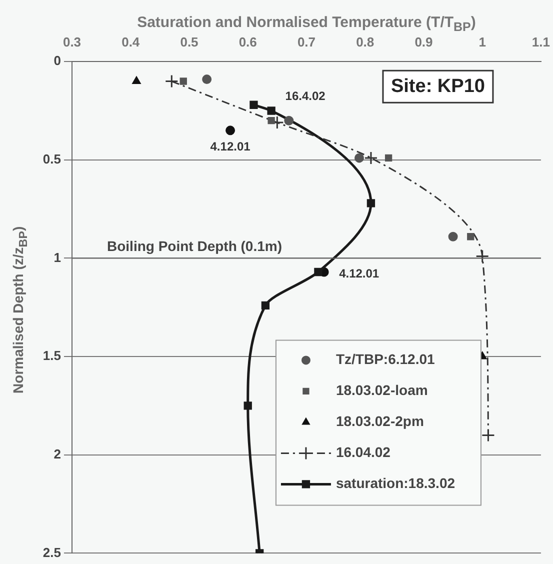 The height and width of the screenshot is (564, 553). Describe the element at coordinates (131, 42) in the screenshot. I see `x-tick-label: 0.4` at that location.